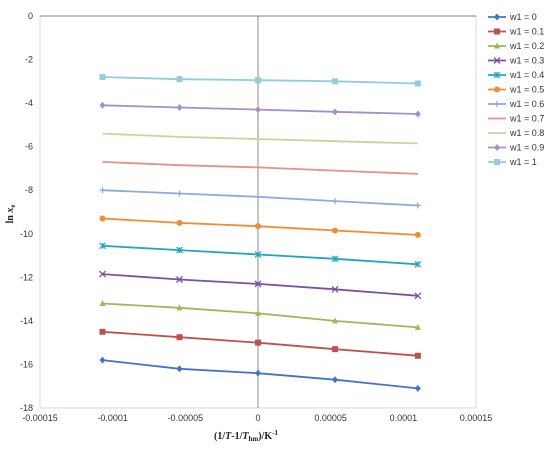 The width and height of the screenshot is (550, 450). Describe the element at coordinates (26, 364) in the screenshot. I see `y-tick-label: -16` at that location.